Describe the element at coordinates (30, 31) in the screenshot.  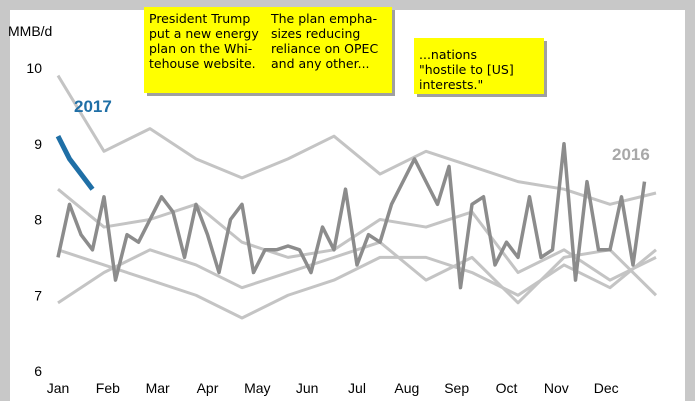
I see `y-axis-label: MMB/d` at that location.